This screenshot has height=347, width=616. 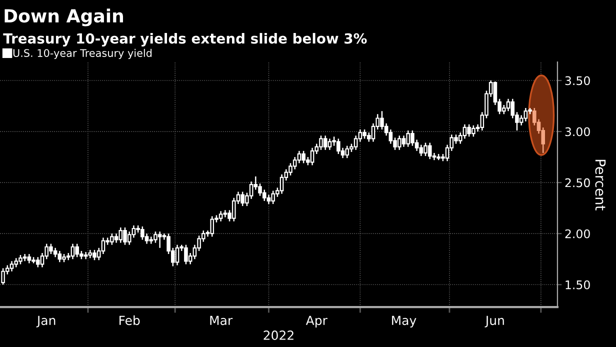 I want to click on chart-subtitle: Treasury 10-year yields extend slide below 3%, so click(x=185, y=39).